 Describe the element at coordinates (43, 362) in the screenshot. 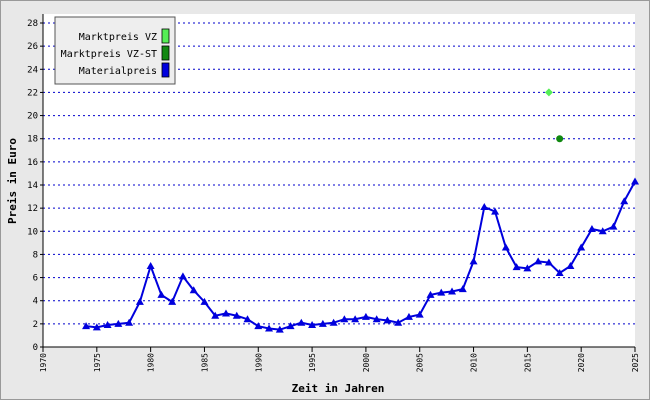

I see `x-tick-label: 1970` at that location.